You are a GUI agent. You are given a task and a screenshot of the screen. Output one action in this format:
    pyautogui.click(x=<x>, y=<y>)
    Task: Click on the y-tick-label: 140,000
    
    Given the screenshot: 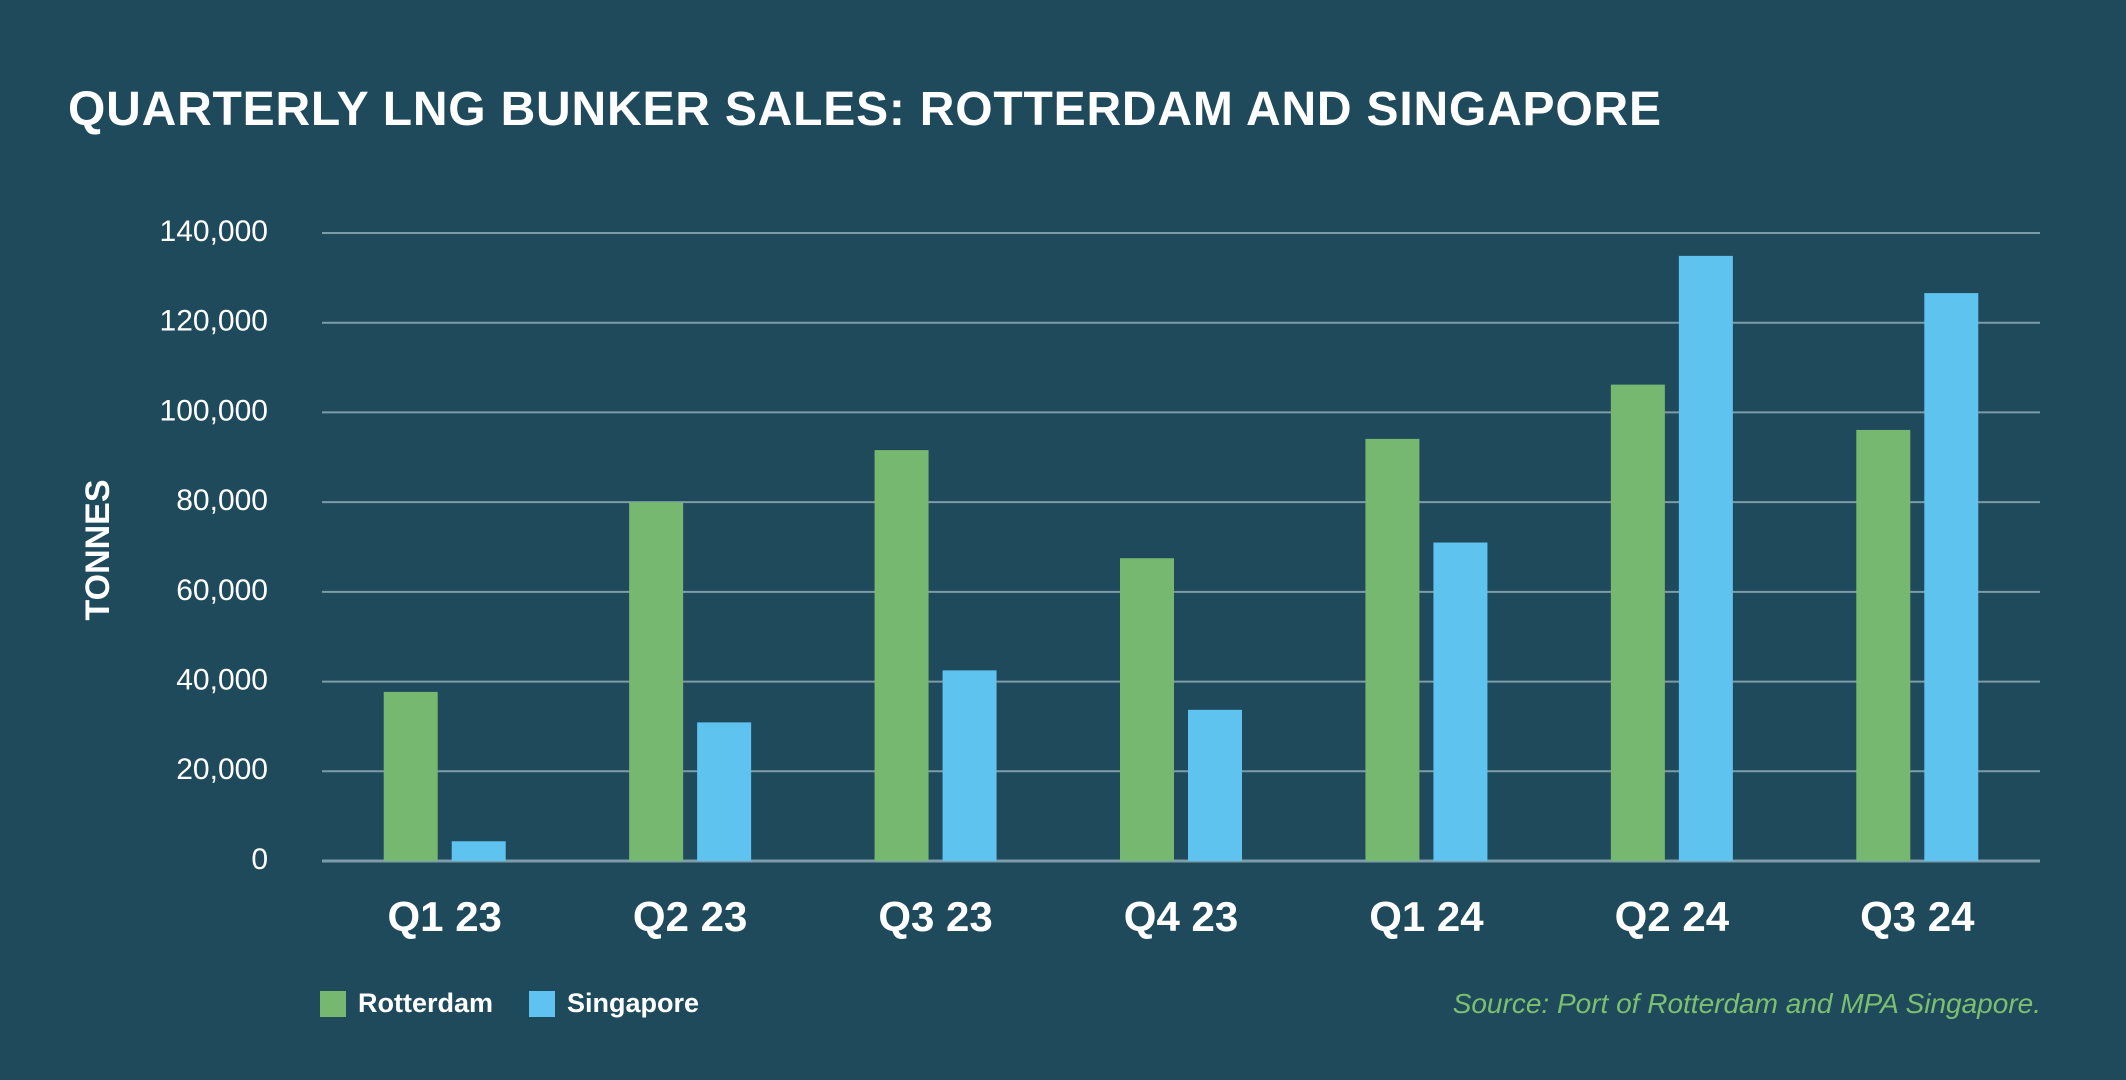 What is the action you would take?
    pyautogui.click(x=214, y=231)
    